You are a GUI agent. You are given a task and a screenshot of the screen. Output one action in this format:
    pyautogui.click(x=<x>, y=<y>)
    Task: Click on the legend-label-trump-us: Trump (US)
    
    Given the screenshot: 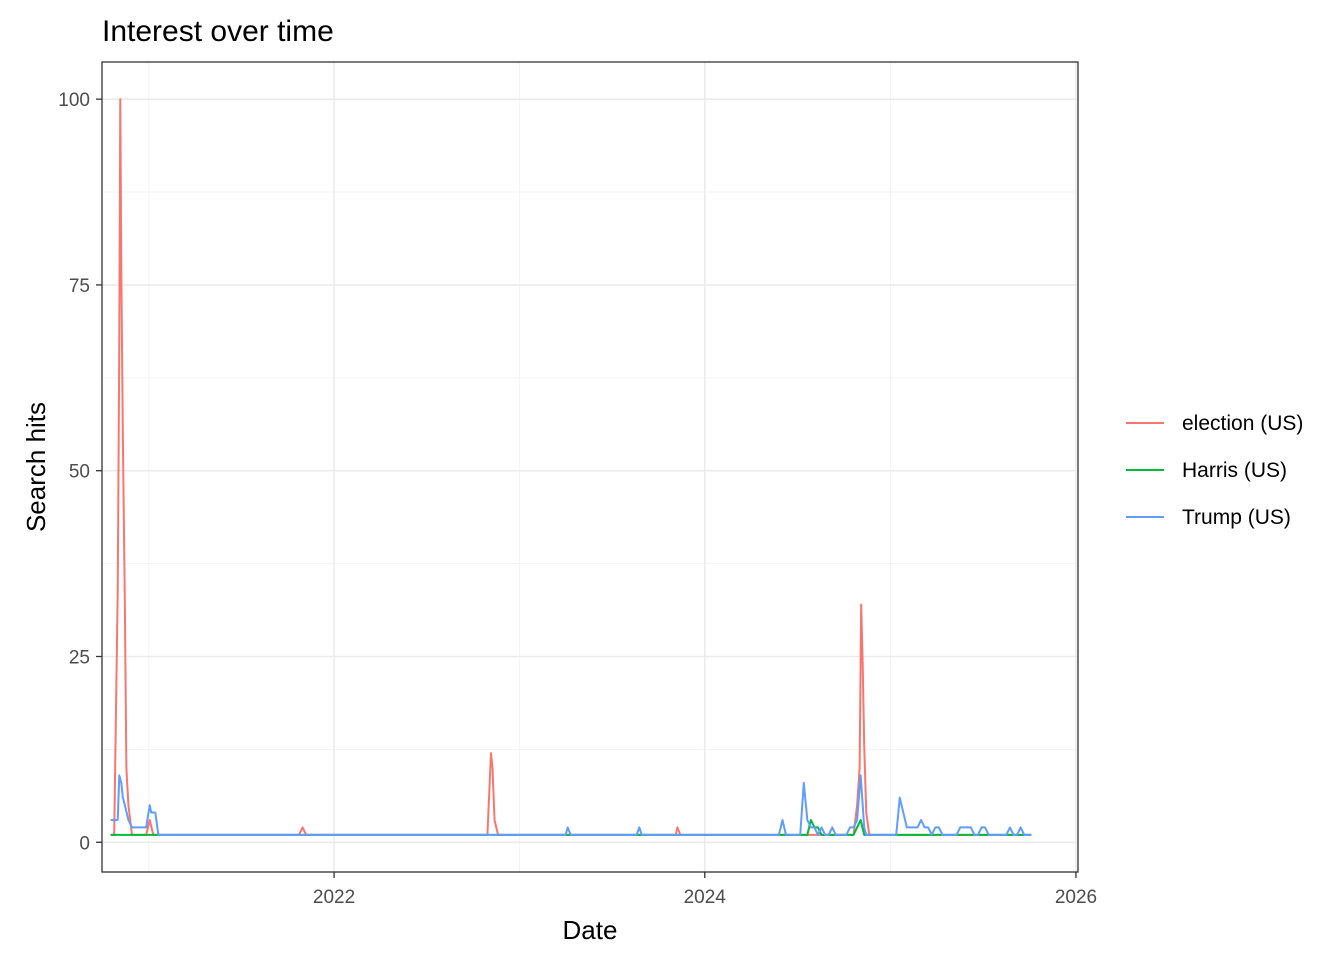 What is the action you would take?
    pyautogui.click(x=1236, y=517)
    